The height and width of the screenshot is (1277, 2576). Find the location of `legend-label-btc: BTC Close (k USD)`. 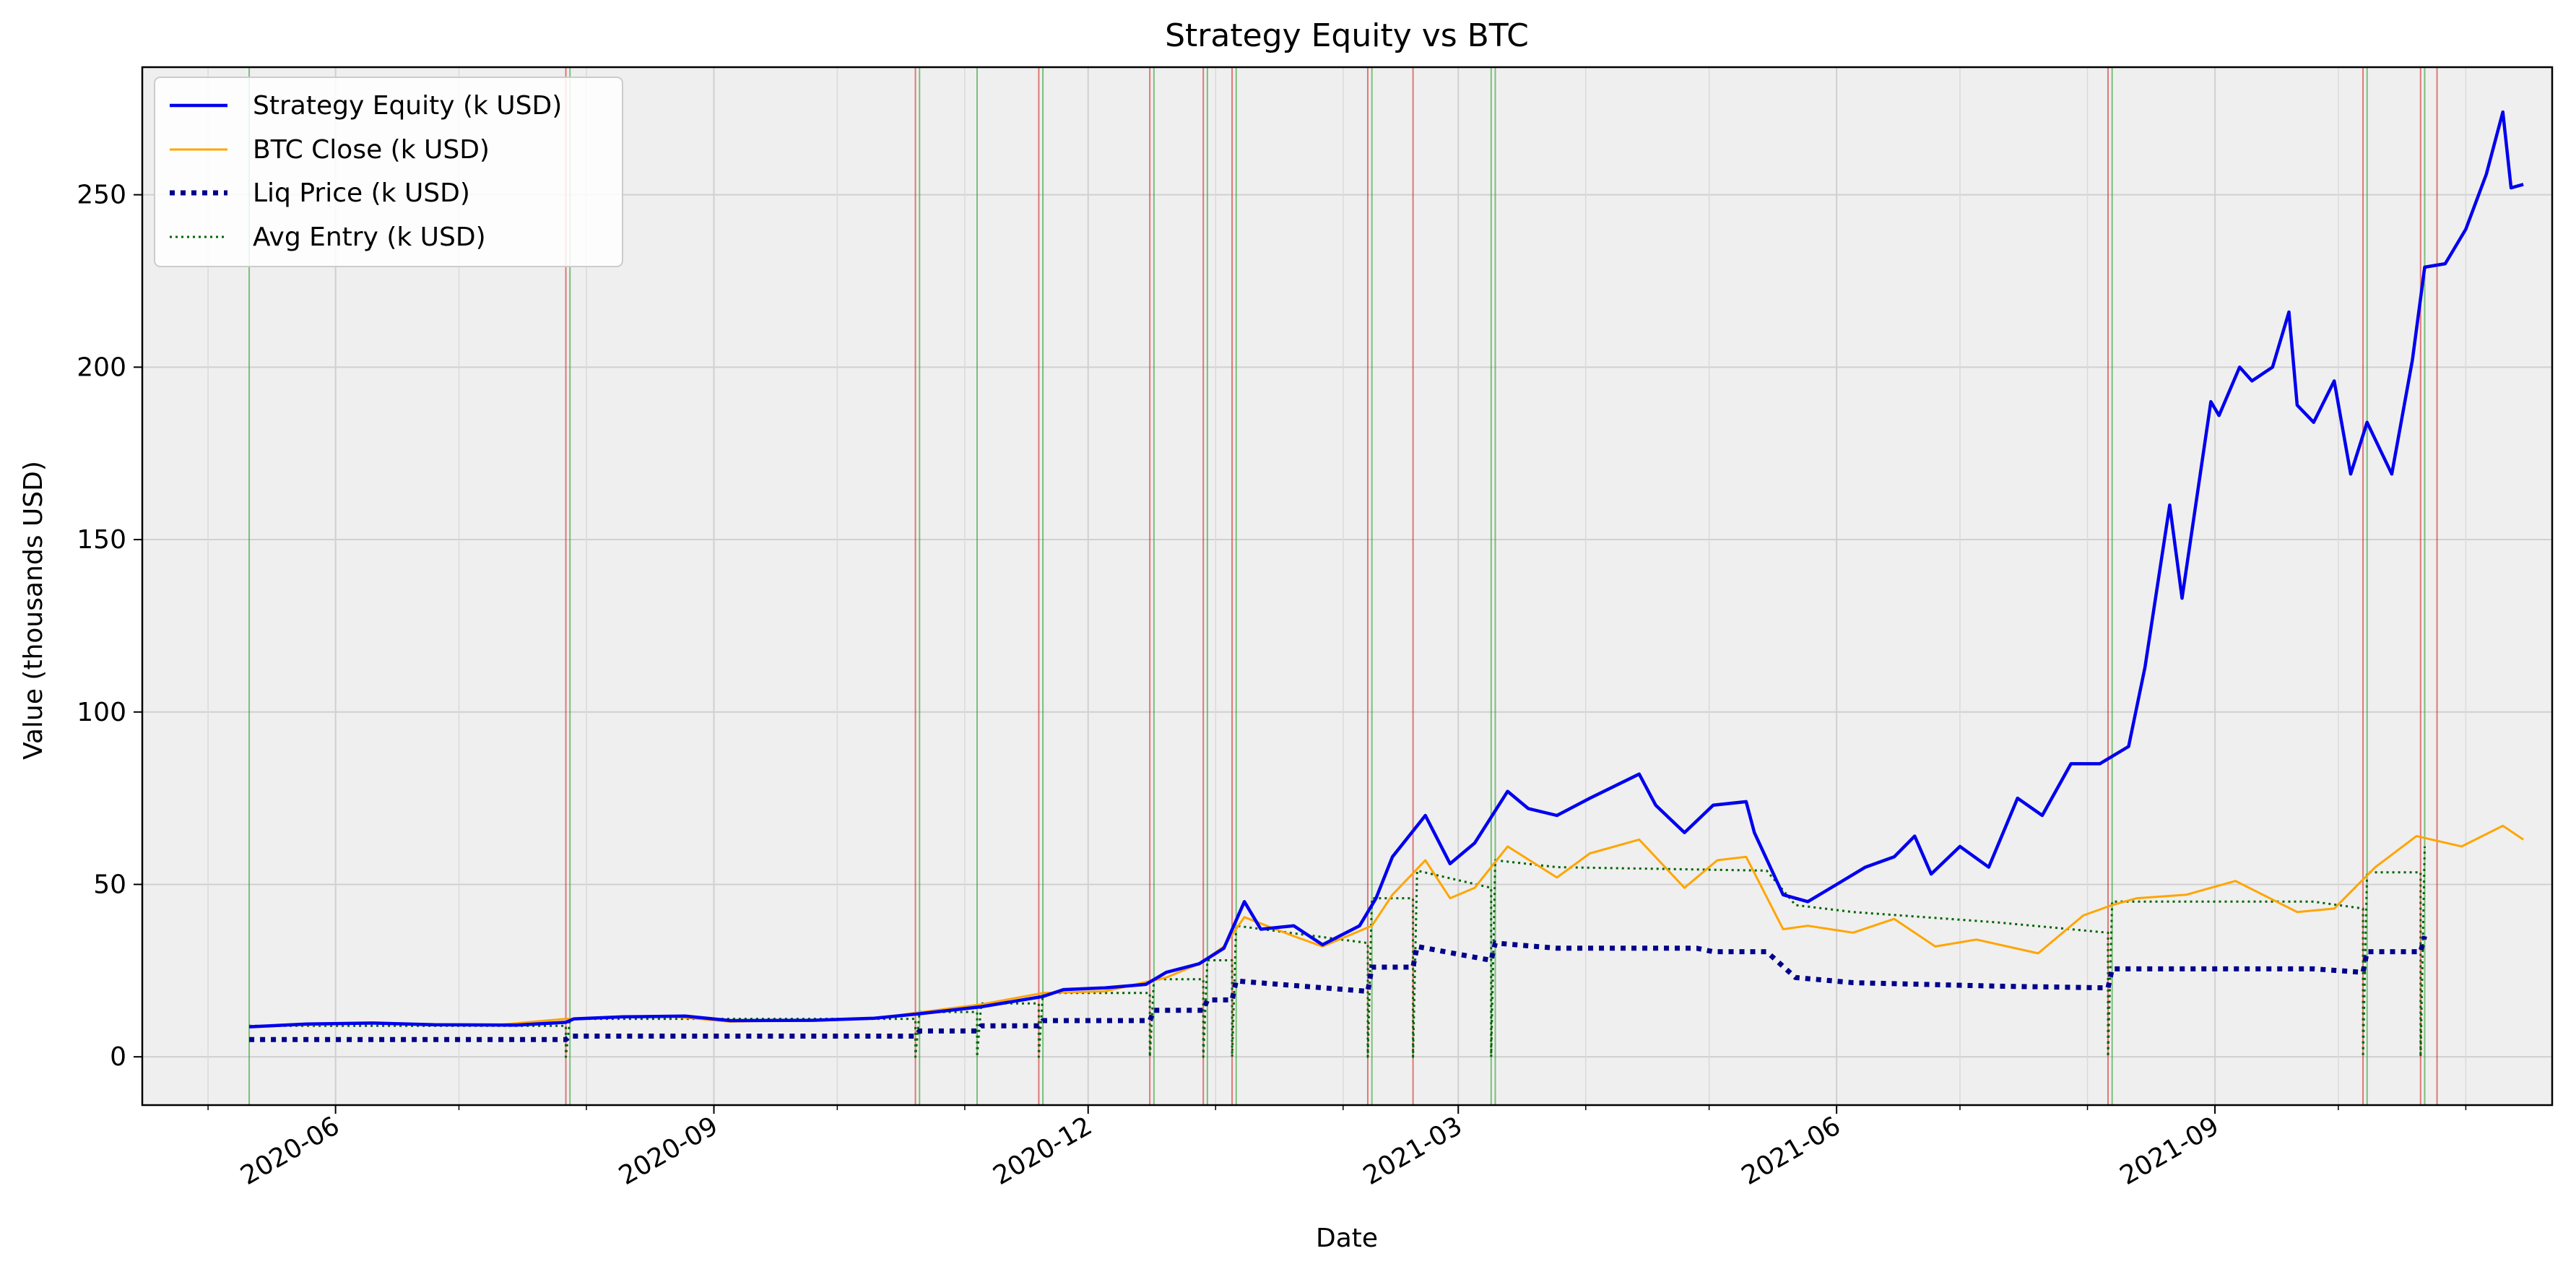

legend-label-btc: BTC Close (k USD) is located at coordinates (371, 150).